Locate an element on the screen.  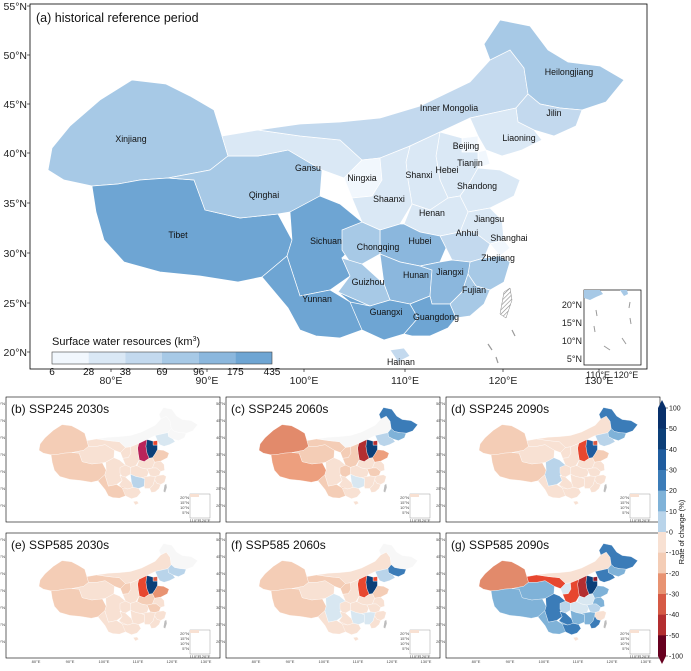
colorbar-tick-label: -100 is located at coordinates (676, 657).